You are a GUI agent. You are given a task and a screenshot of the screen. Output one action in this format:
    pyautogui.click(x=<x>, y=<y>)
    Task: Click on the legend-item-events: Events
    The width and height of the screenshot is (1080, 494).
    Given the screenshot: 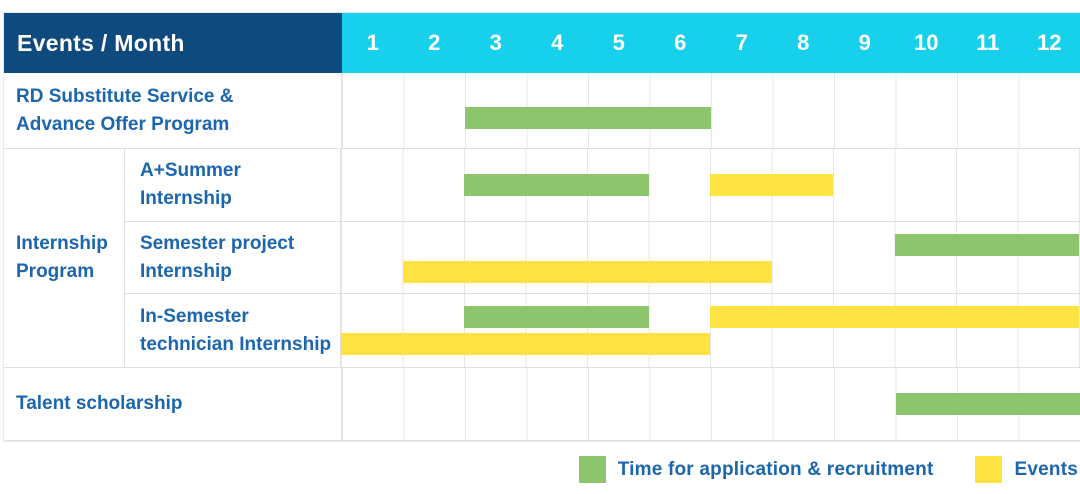 What is the action you would take?
    pyautogui.click(x=1026, y=469)
    